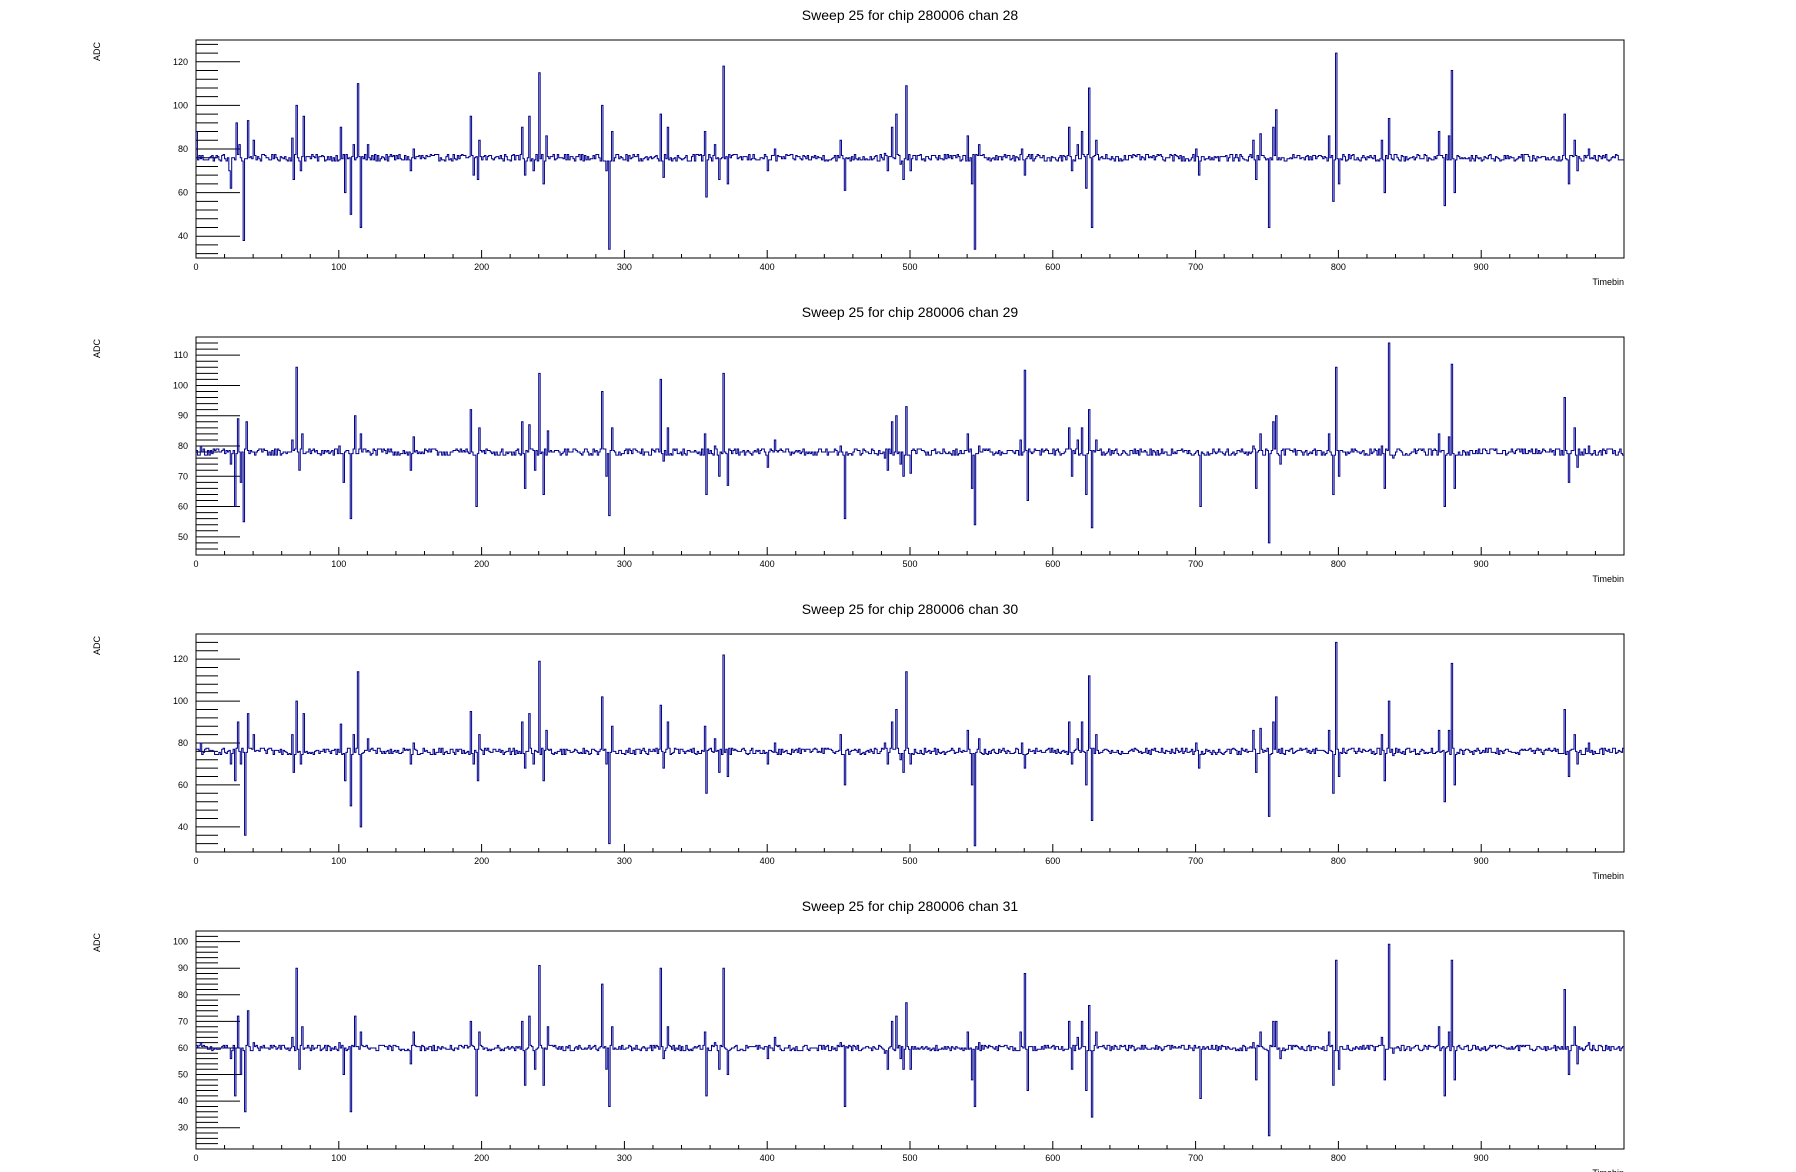 The width and height of the screenshot is (1796, 1172). What do you see at coordinates (181, 355) in the screenshot?
I see `y-tick-label: 110` at bounding box center [181, 355].